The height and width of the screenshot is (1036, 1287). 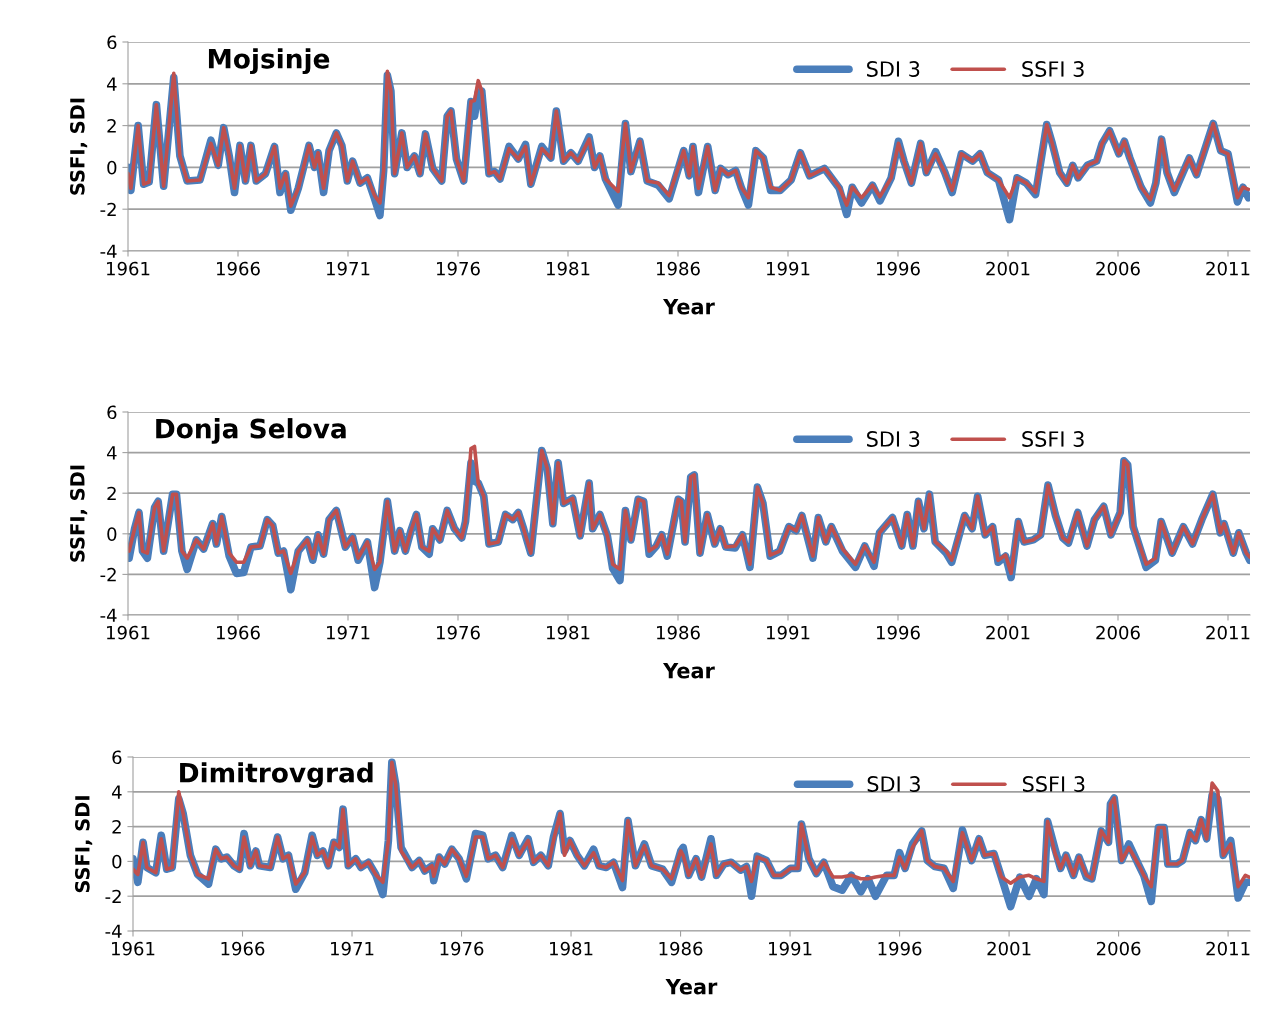 I want to click on chart-title: Donja Selova, so click(x=251, y=431).